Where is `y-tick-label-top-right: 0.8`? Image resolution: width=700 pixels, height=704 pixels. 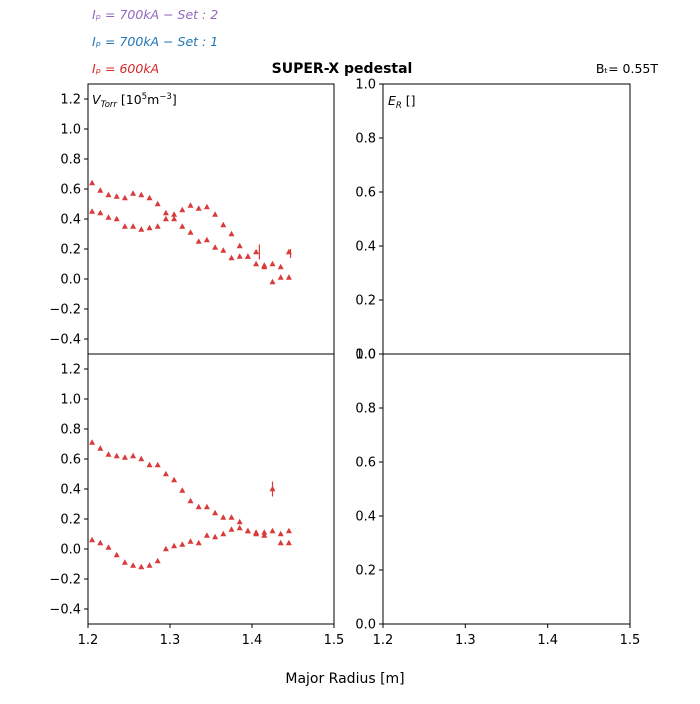 y-tick-label-top-right: 0.8 is located at coordinates (365, 139).